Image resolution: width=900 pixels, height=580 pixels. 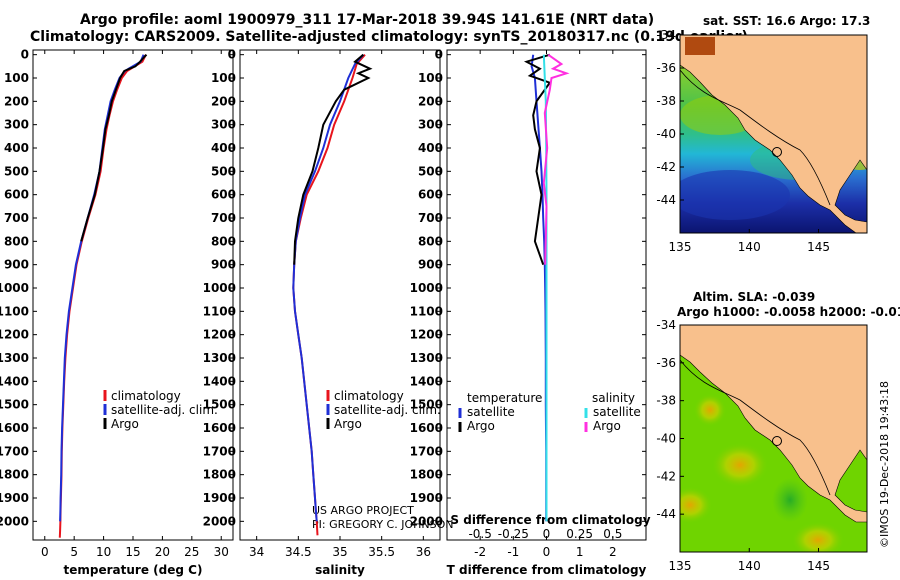 What do you see at coordinates (612, 534) in the screenshot?
I see `s-tick-label: 0.5` at bounding box center [612, 534].